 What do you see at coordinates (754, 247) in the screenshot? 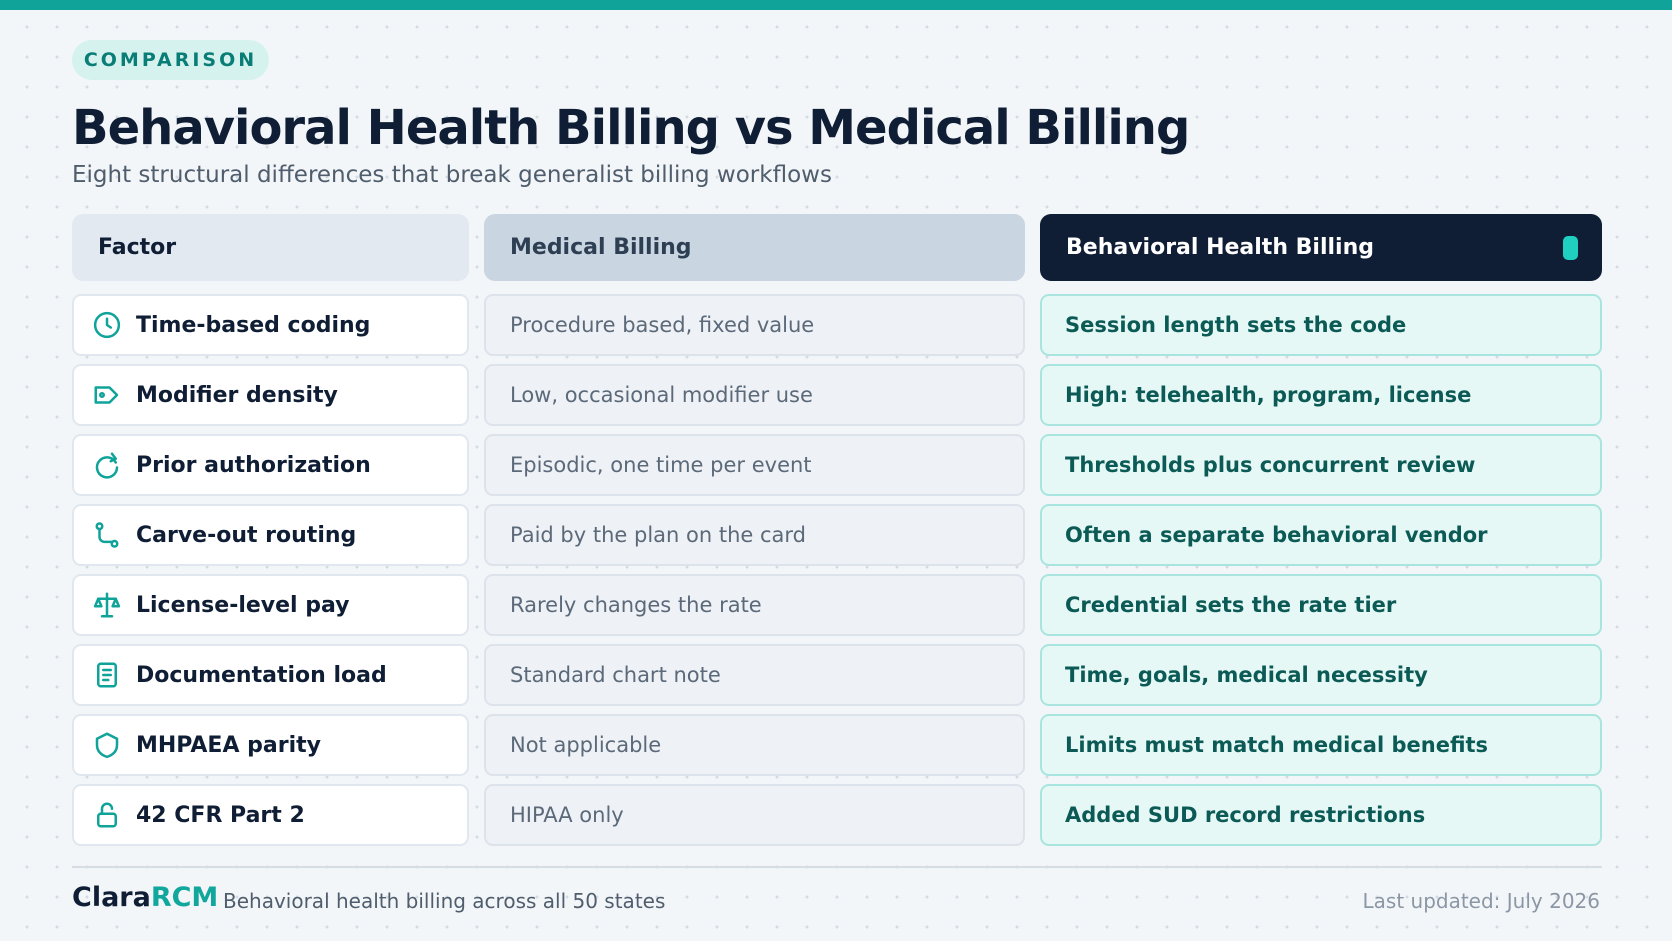
I see `column-header-medical: Medical Billing` at bounding box center [754, 247].